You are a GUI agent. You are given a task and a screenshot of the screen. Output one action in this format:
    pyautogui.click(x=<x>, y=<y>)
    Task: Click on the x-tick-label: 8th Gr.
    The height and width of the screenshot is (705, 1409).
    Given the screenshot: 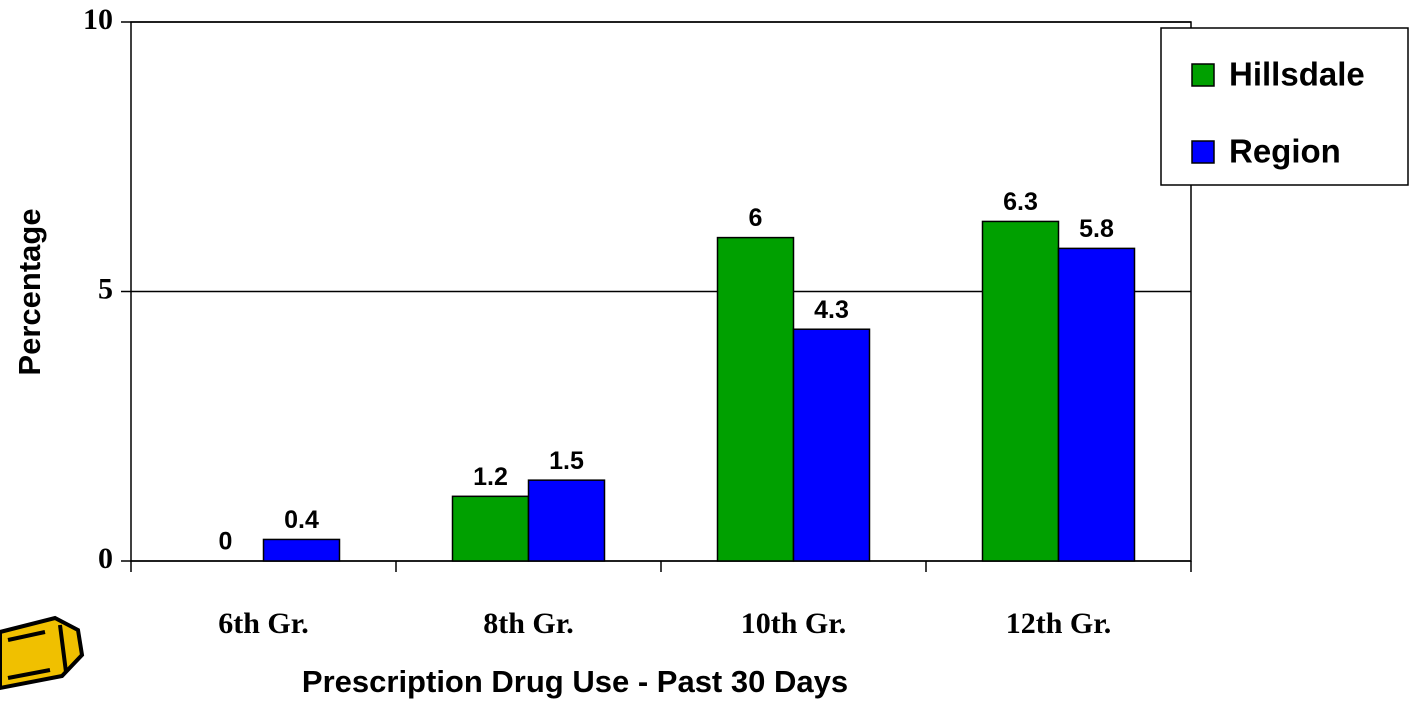 What is the action you would take?
    pyautogui.click(x=528, y=623)
    